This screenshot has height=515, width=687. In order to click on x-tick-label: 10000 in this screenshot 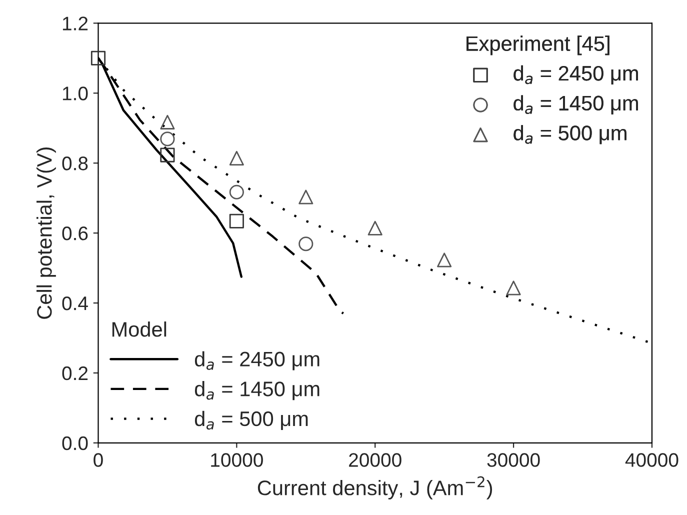, I will do `click(237, 460)`.